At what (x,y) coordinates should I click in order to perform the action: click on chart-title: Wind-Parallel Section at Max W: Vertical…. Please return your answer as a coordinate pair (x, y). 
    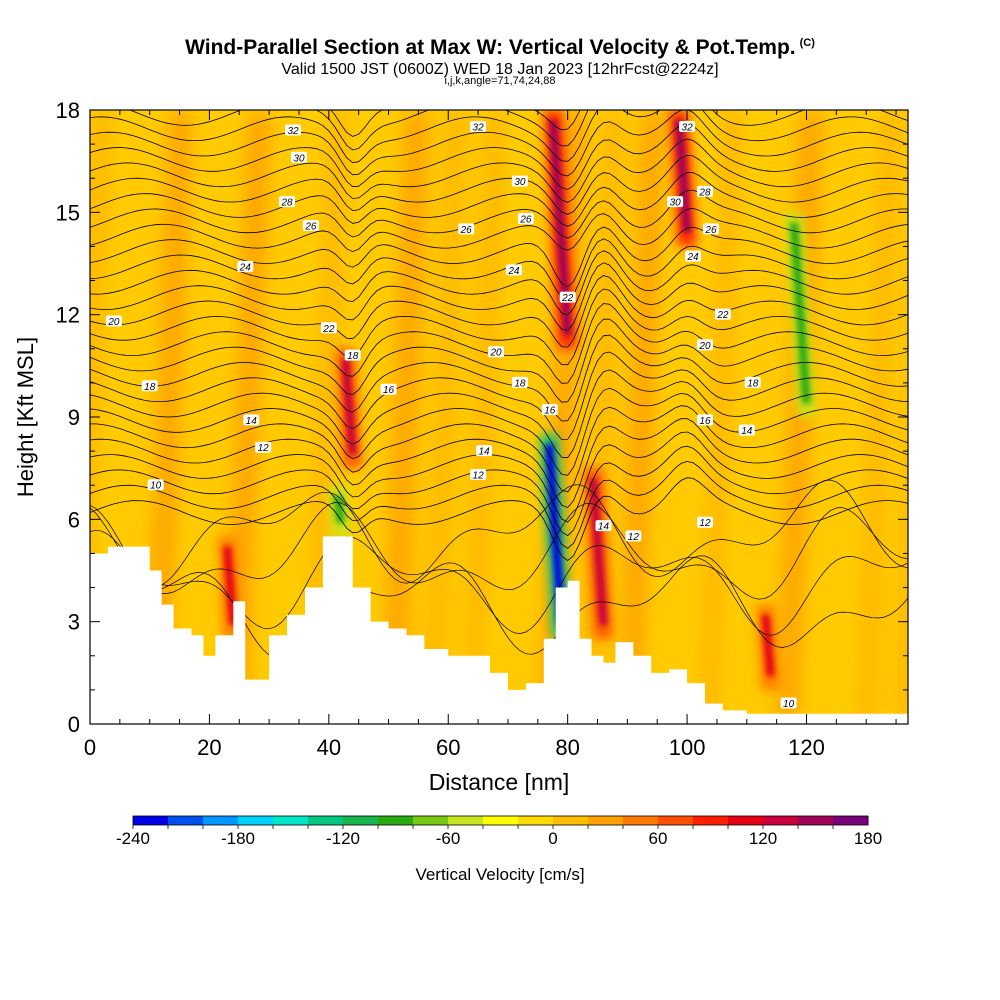
    Looking at the image, I should click on (500, 48).